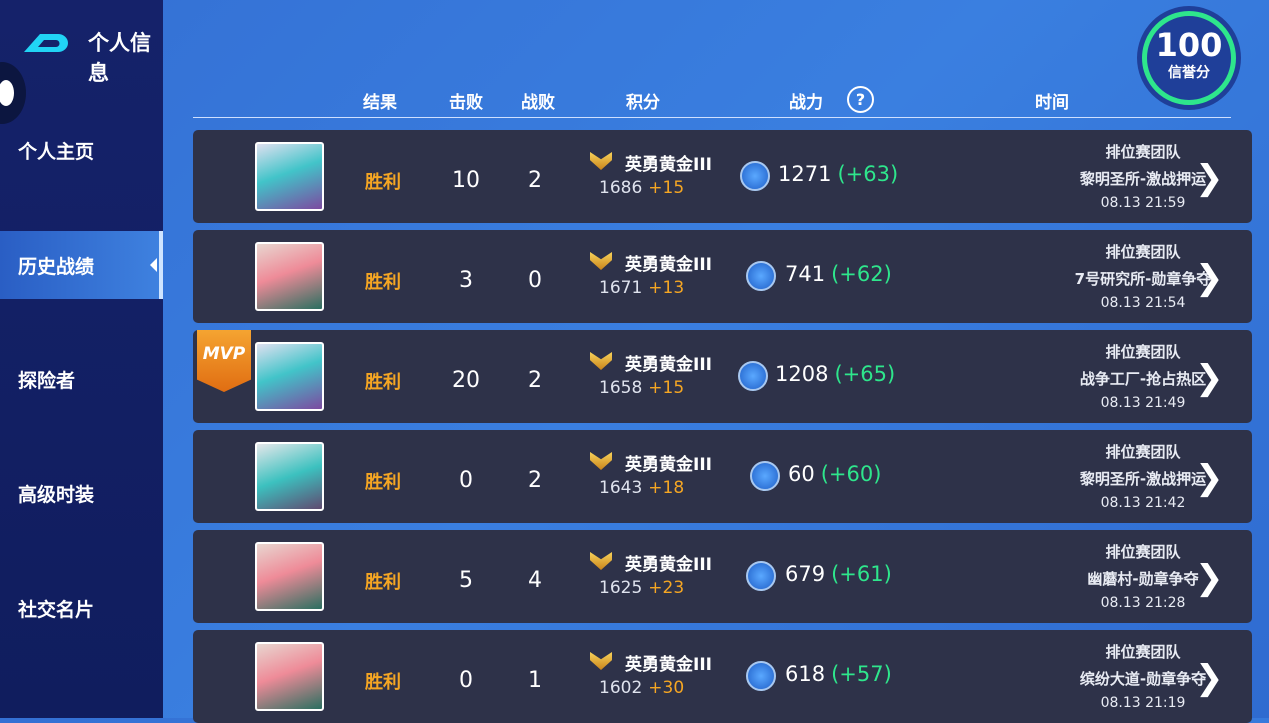 The width and height of the screenshot is (1269, 723). Describe the element at coordinates (641, 588) in the screenshot. I see `rank-score: 1625 +23` at that location.